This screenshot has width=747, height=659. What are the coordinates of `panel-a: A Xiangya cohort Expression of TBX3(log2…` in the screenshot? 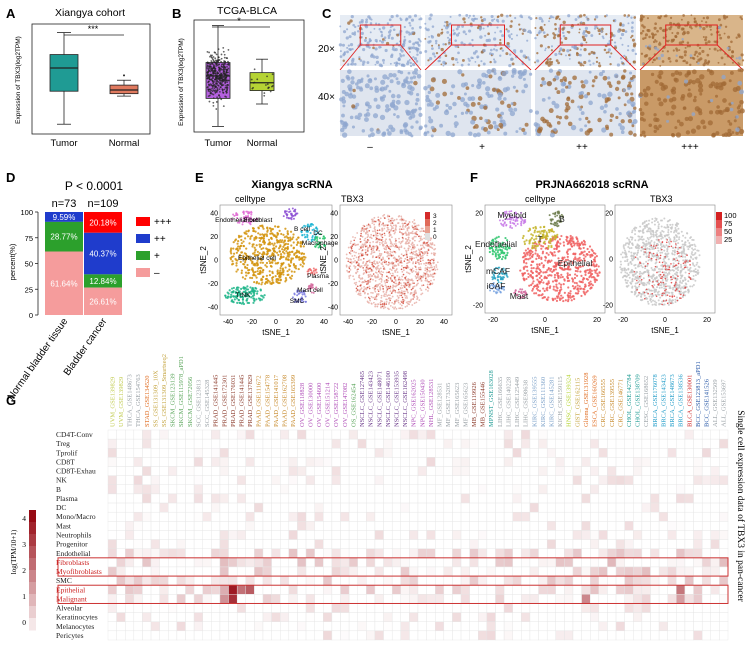 It's located at (78, 77).